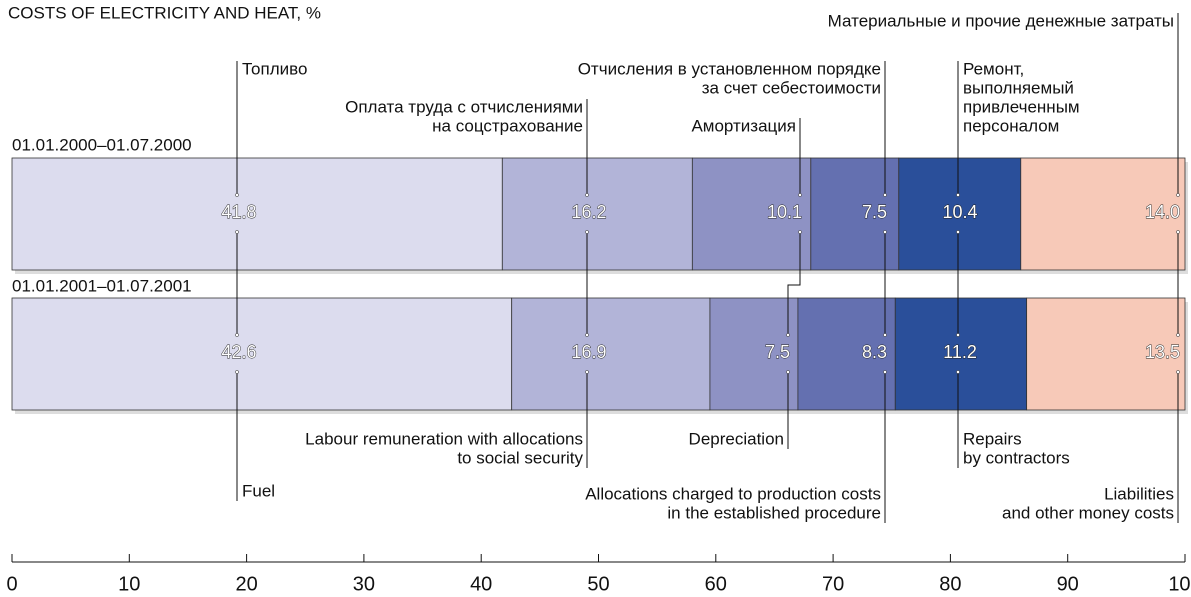  What do you see at coordinates (102, 144) in the screenshot?
I see `category-label: 01.01.2000–01.07.2000` at bounding box center [102, 144].